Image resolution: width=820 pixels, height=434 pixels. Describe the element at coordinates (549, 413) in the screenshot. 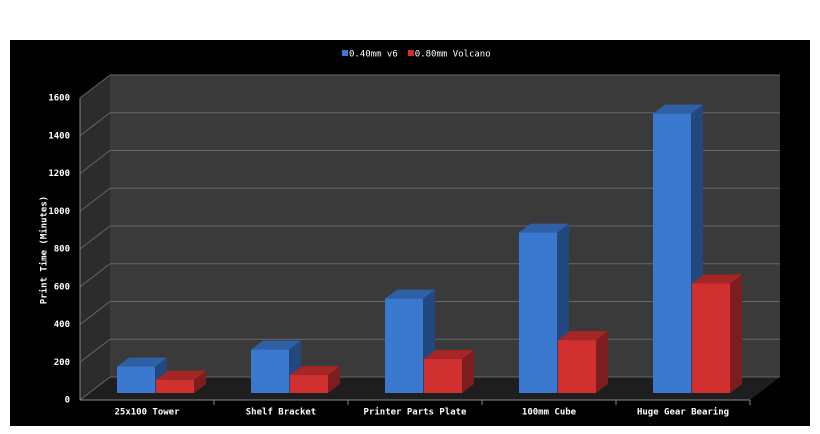

I see `x-tick-label: 100mm Cube` at that location.